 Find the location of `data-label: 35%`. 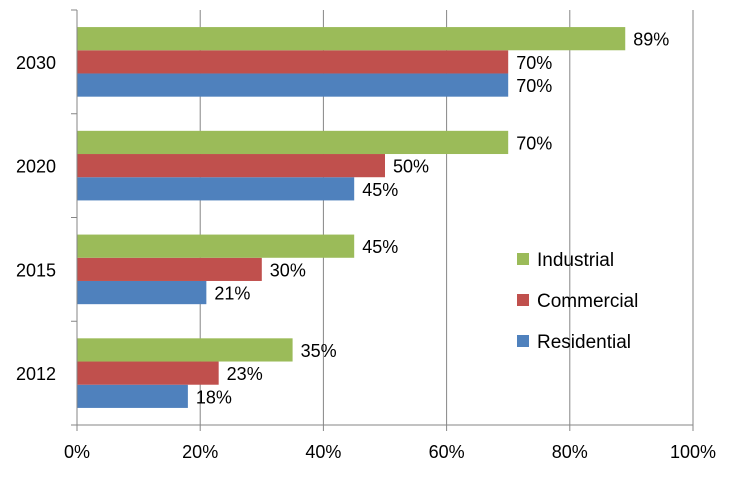

data-label: 35% is located at coordinates (319, 351).